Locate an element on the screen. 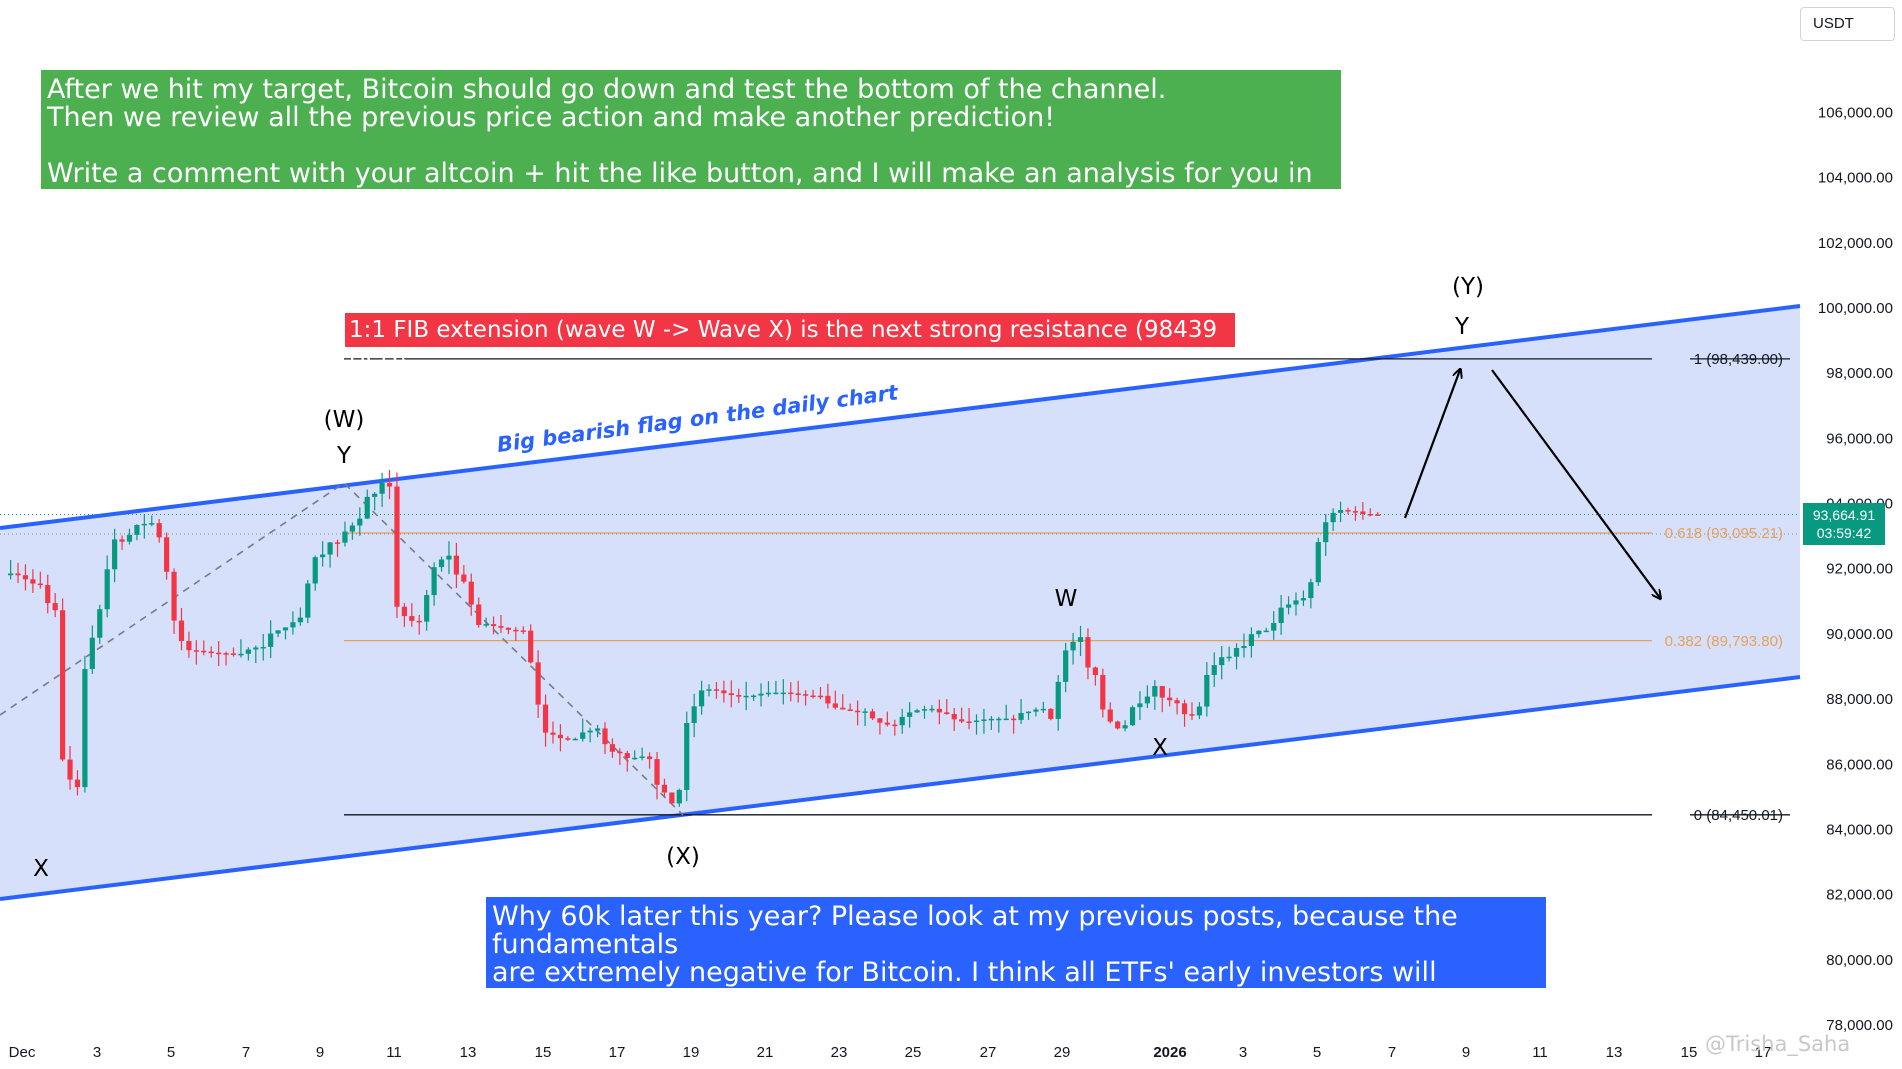  wave-X-label-left: X is located at coordinates (41, 869).